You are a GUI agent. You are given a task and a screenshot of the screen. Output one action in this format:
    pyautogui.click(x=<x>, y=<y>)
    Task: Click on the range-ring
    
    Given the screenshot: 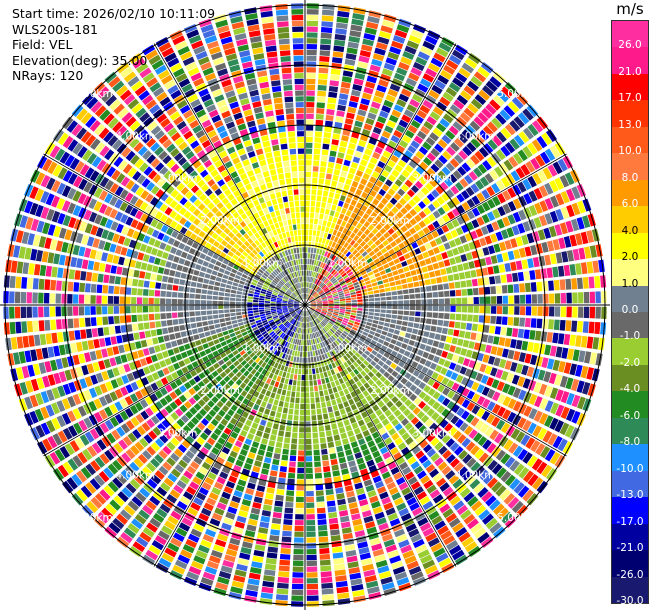 What is the action you would take?
    pyautogui.click(x=305, y=305)
    